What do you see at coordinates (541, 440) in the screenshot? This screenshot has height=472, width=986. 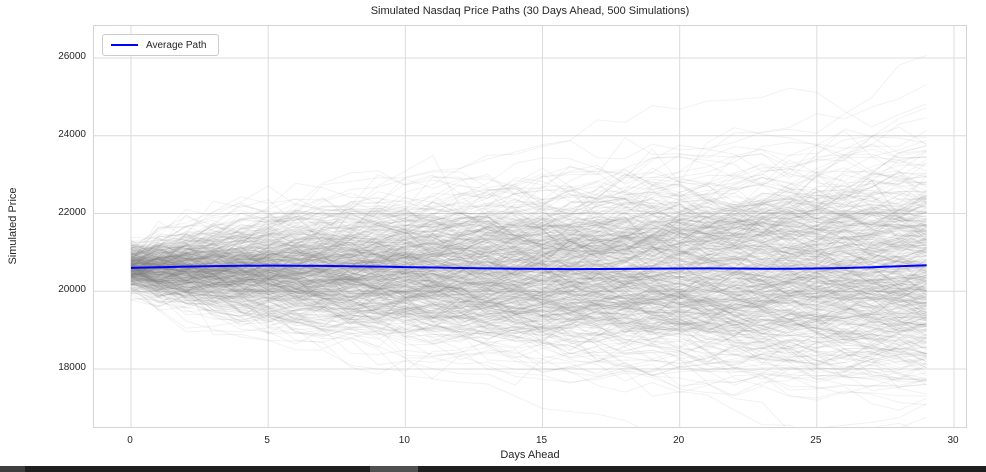 I see `x-tick-label: 15` at bounding box center [541, 440].